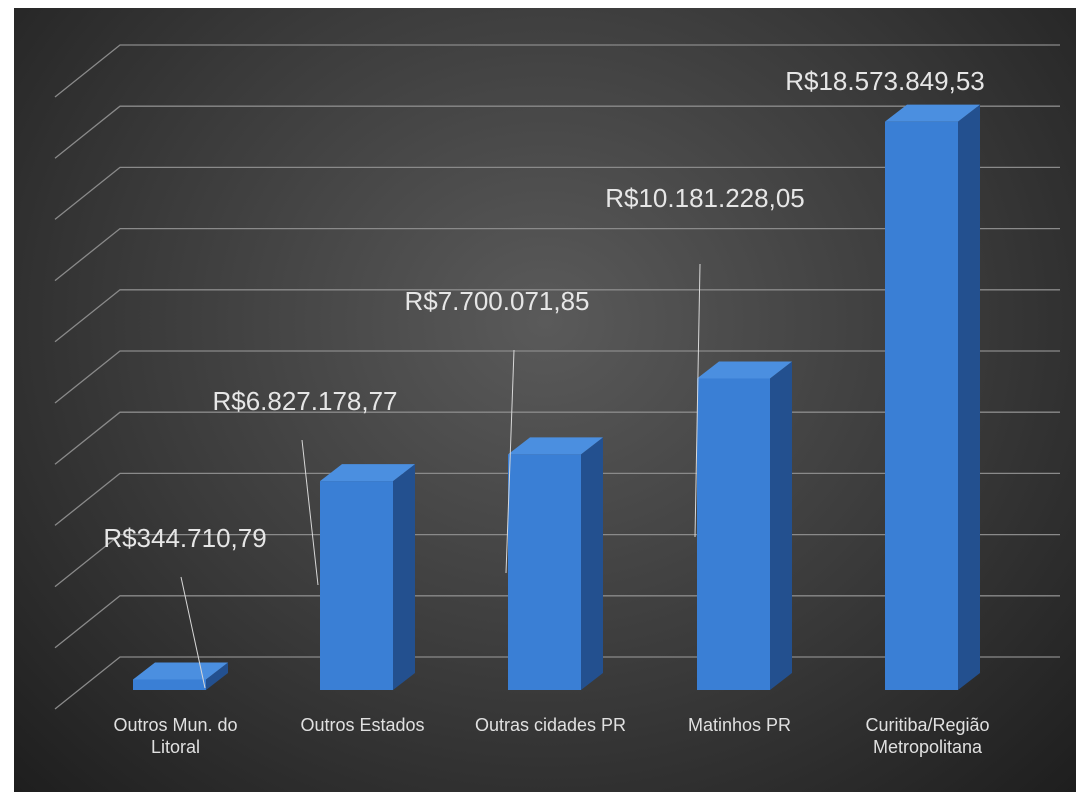 This screenshot has width=1090, height=792. Describe the element at coordinates (175, 736) in the screenshot. I see `x-tick-label: Outros Mun. do Litoral` at that location.